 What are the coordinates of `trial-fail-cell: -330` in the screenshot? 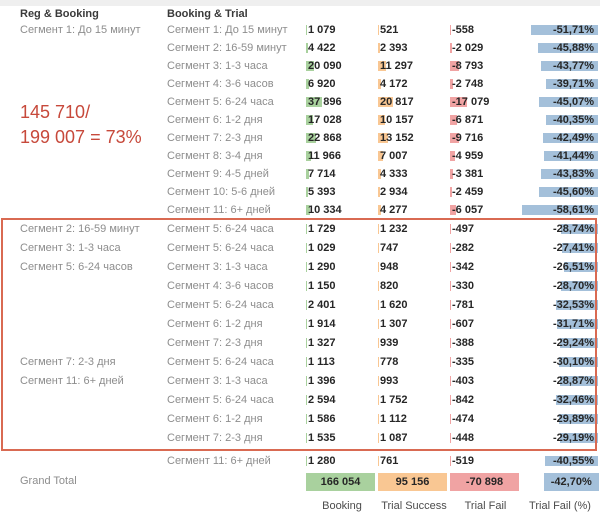 It's located at (485, 286).